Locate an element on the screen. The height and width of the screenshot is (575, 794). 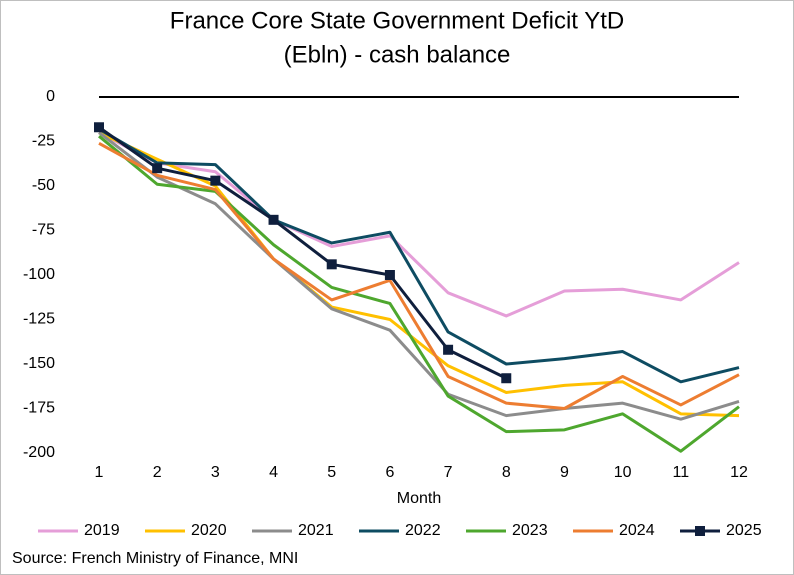
y-tick-label: -100 is located at coordinates (39, 274).